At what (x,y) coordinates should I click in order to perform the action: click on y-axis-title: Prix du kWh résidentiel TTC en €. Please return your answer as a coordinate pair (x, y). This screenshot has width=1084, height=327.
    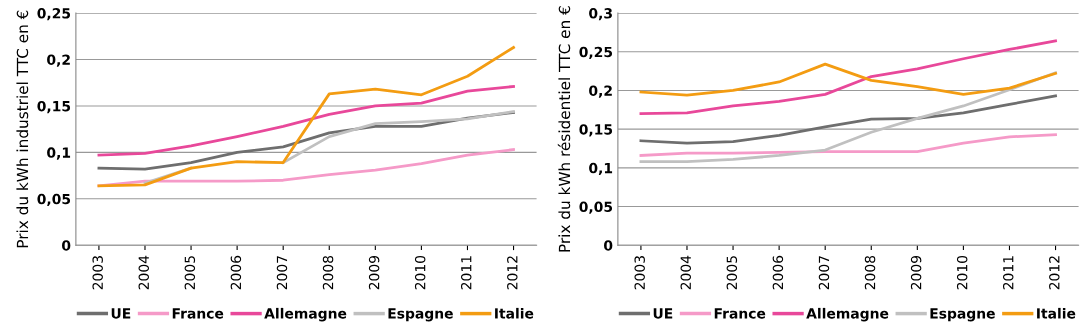
    Looking at the image, I should click on (564, 129).